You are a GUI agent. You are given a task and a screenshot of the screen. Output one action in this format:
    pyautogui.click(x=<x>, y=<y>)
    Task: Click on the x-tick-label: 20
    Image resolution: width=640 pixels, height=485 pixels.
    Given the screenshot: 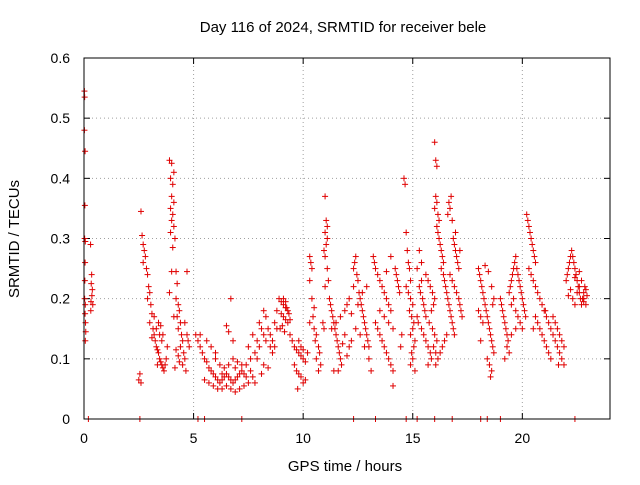 What is the action you would take?
    pyautogui.click(x=523, y=438)
    